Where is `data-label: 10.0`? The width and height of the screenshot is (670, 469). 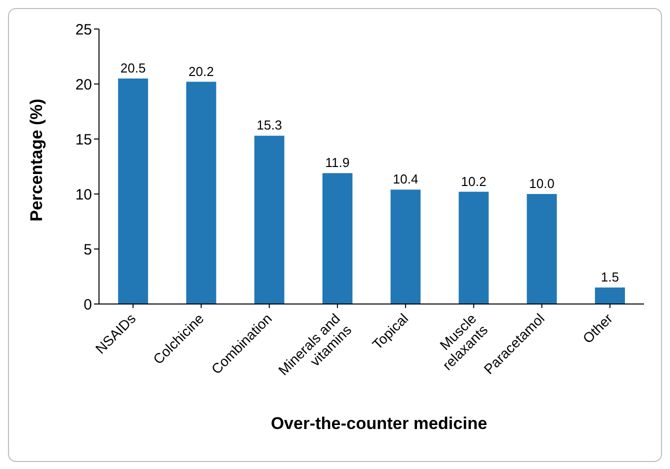 data-label: 10.0 is located at coordinates (541, 183).